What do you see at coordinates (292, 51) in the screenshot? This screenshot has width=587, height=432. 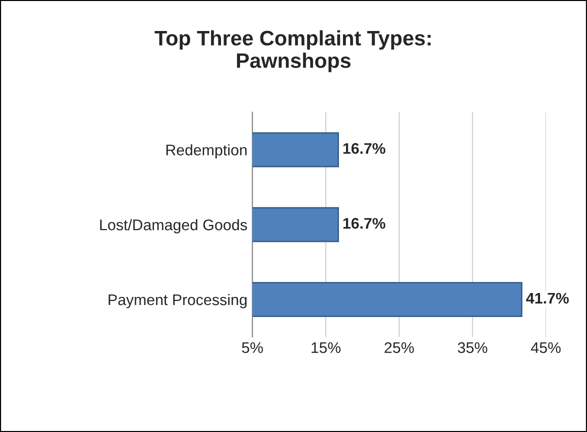 I see `chart-title: Top Three Complaint Types: Pawnshops` at bounding box center [292, 51].